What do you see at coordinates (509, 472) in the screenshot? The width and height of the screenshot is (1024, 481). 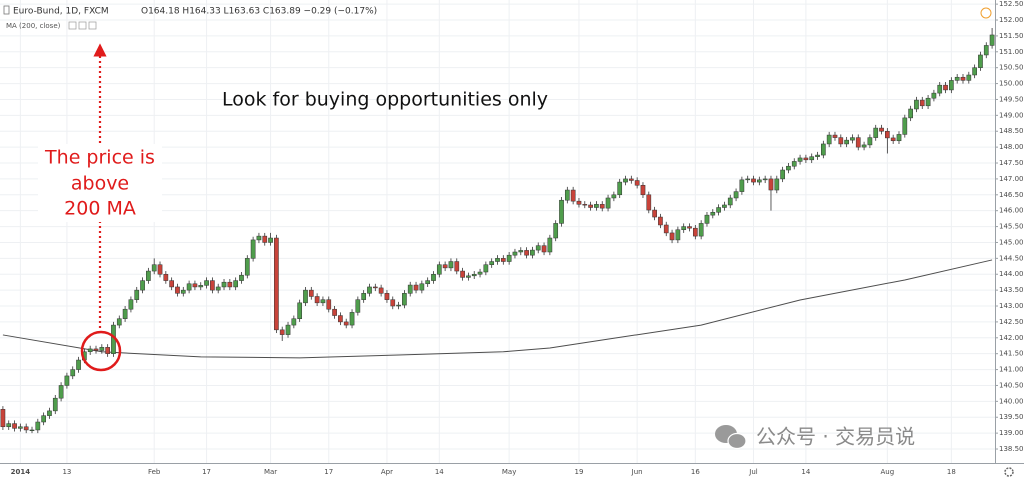 I see `x-tick-label: May` at bounding box center [509, 472].